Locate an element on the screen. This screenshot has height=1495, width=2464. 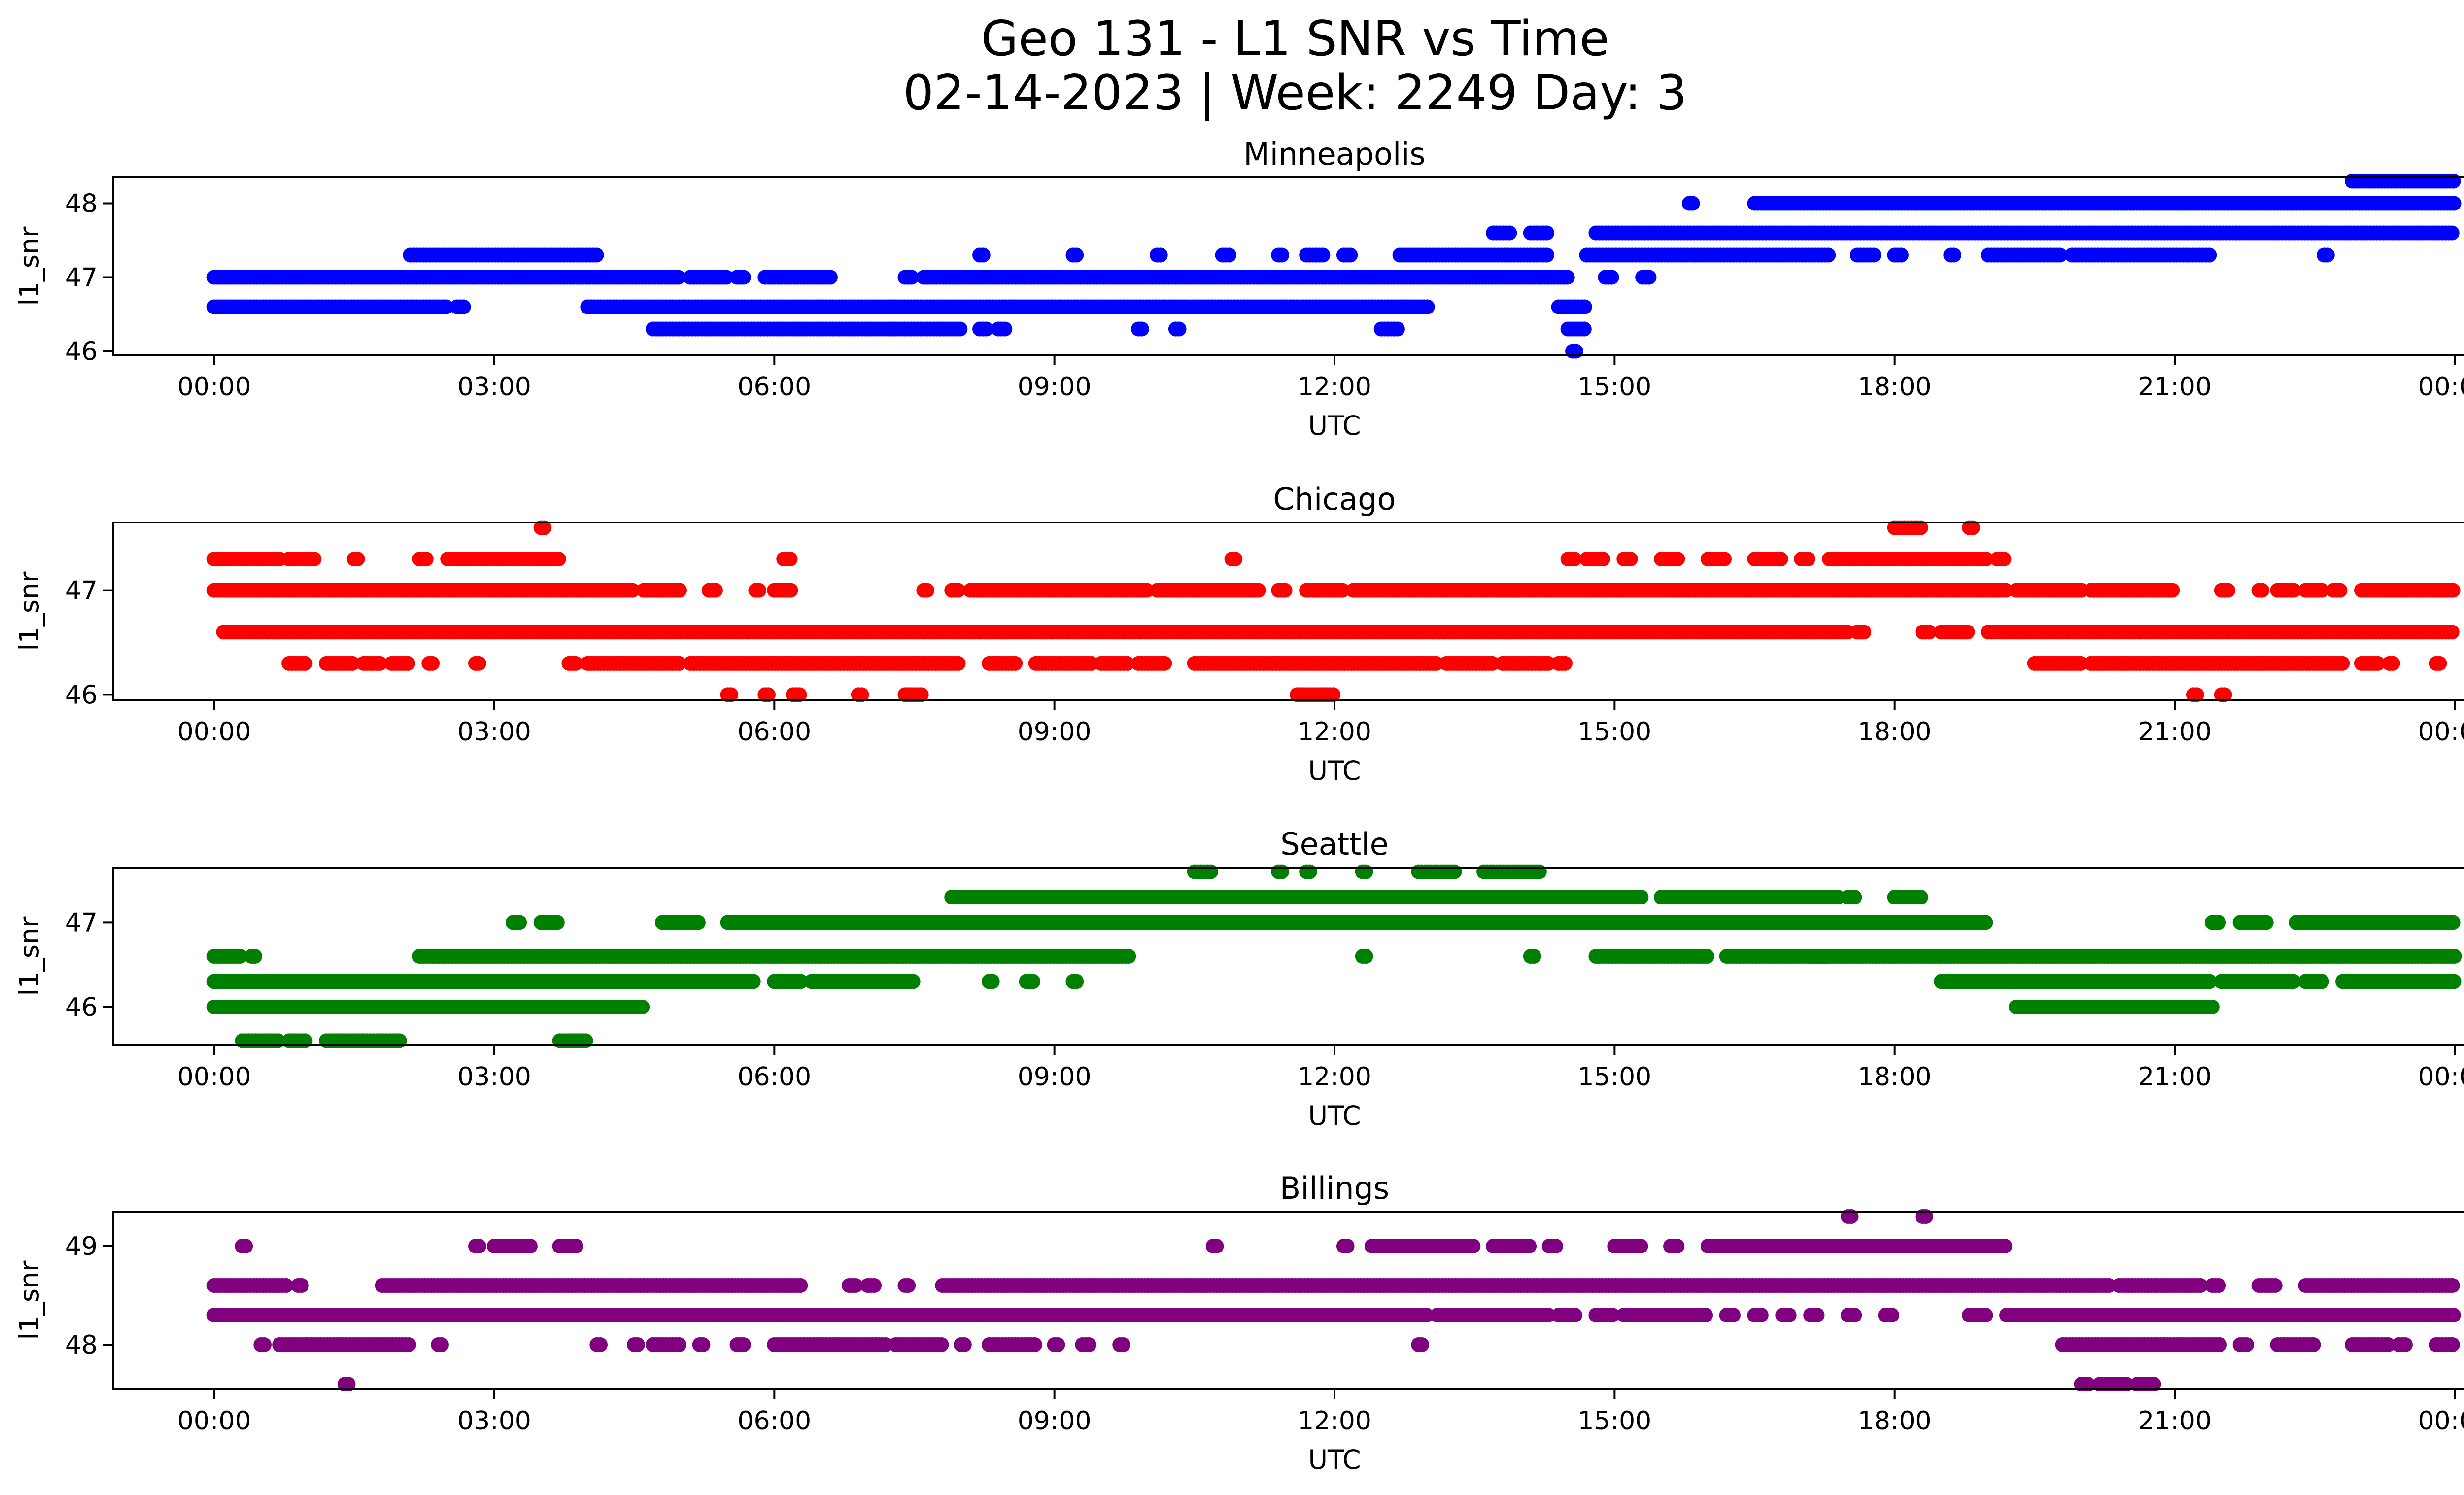
x-tick-label: 06:00 is located at coordinates (774, 387).